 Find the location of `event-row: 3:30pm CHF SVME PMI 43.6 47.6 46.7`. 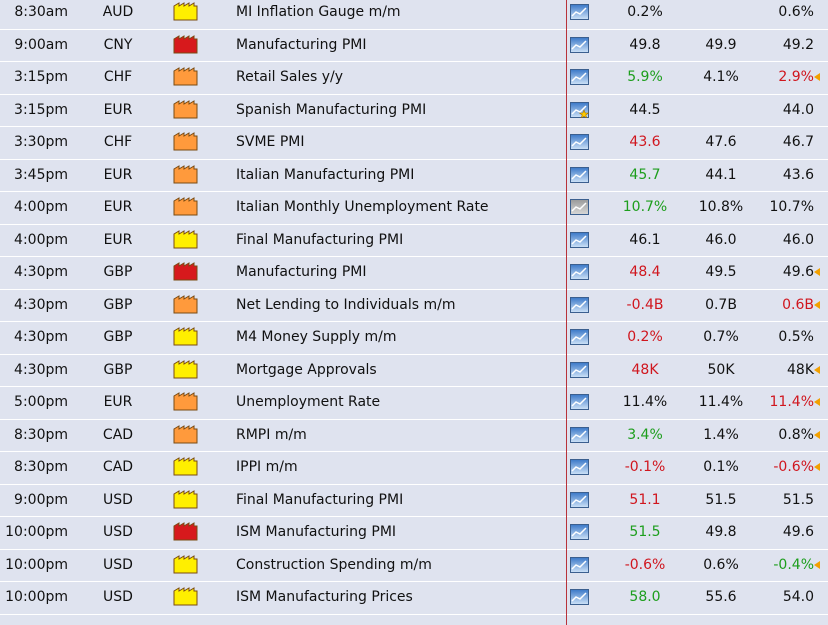

event-row: 3:30pm CHF SVME PMI 43.6 47.6 46.7 is located at coordinates (414, 143).